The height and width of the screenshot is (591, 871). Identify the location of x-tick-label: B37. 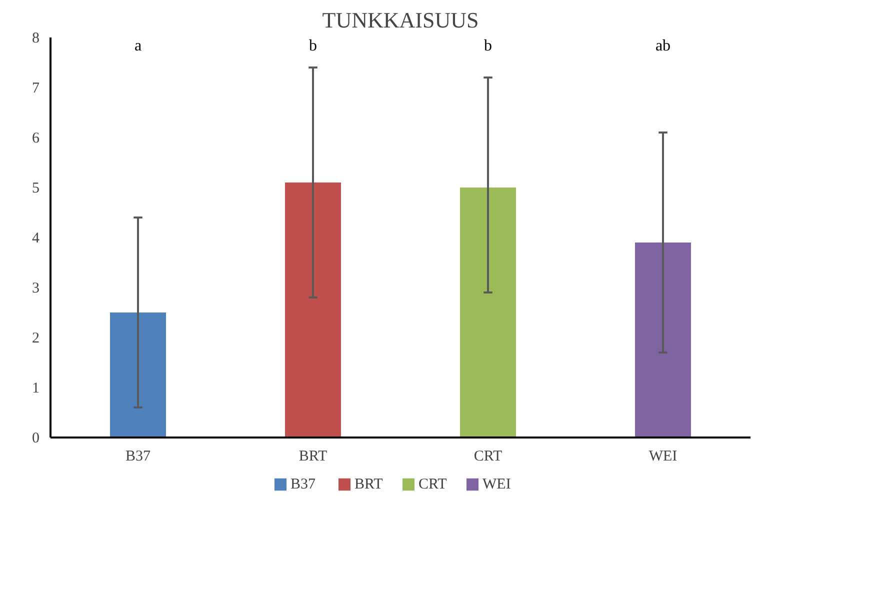
(138, 456).